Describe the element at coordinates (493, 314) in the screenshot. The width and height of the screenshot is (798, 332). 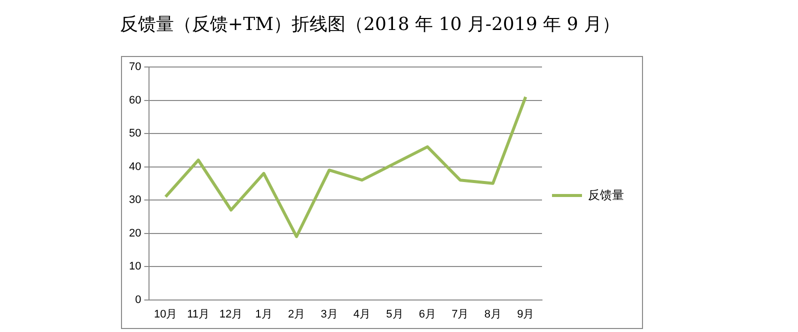
I see `x-tick-label: 8月` at that location.